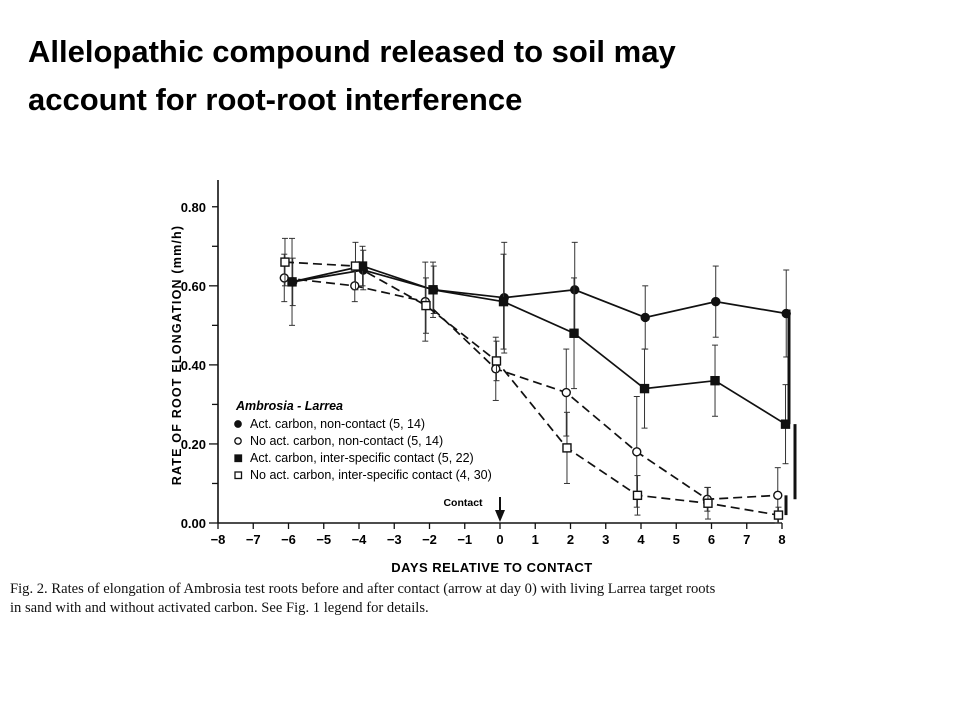 This screenshot has height=720, width=960. What do you see at coordinates (535, 539) in the screenshot?
I see `x-tick-label: 1` at bounding box center [535, 539].